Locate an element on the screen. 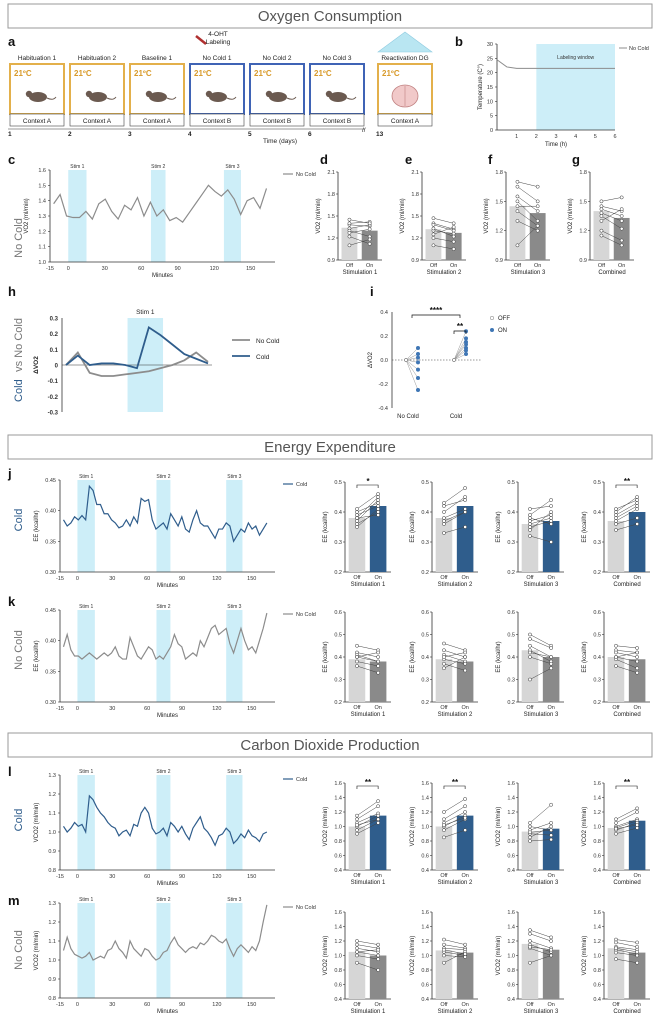 Image resolution: width=667 pixels, height=1024 pixels. stim-label: Stim 1 is located at coordinates (86, 607).